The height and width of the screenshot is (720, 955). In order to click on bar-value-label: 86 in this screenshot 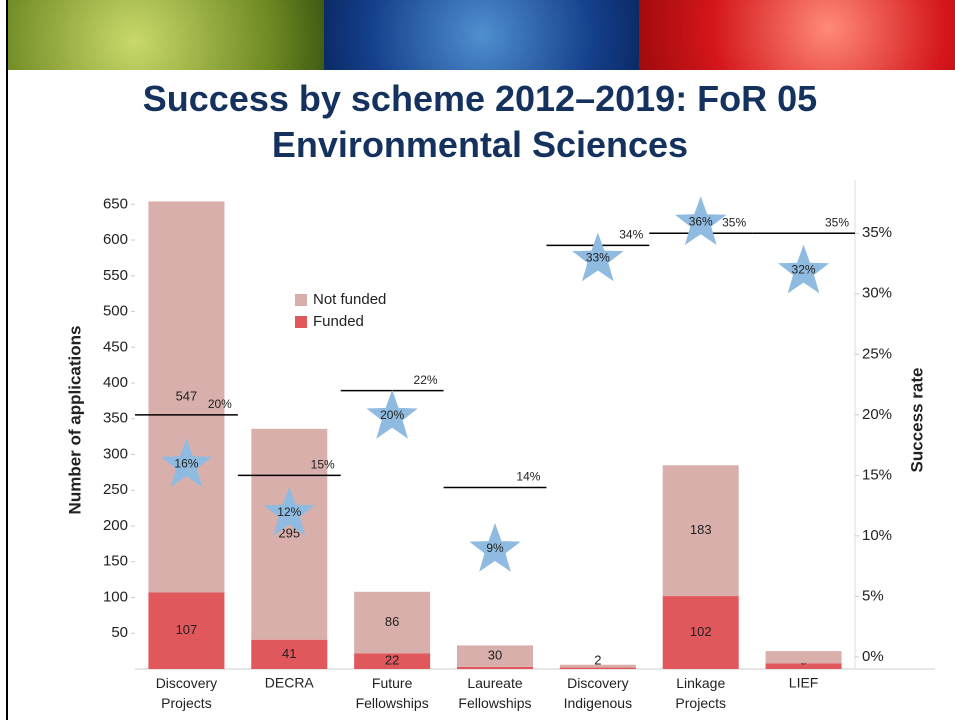, I will do `click(392, 621)`.